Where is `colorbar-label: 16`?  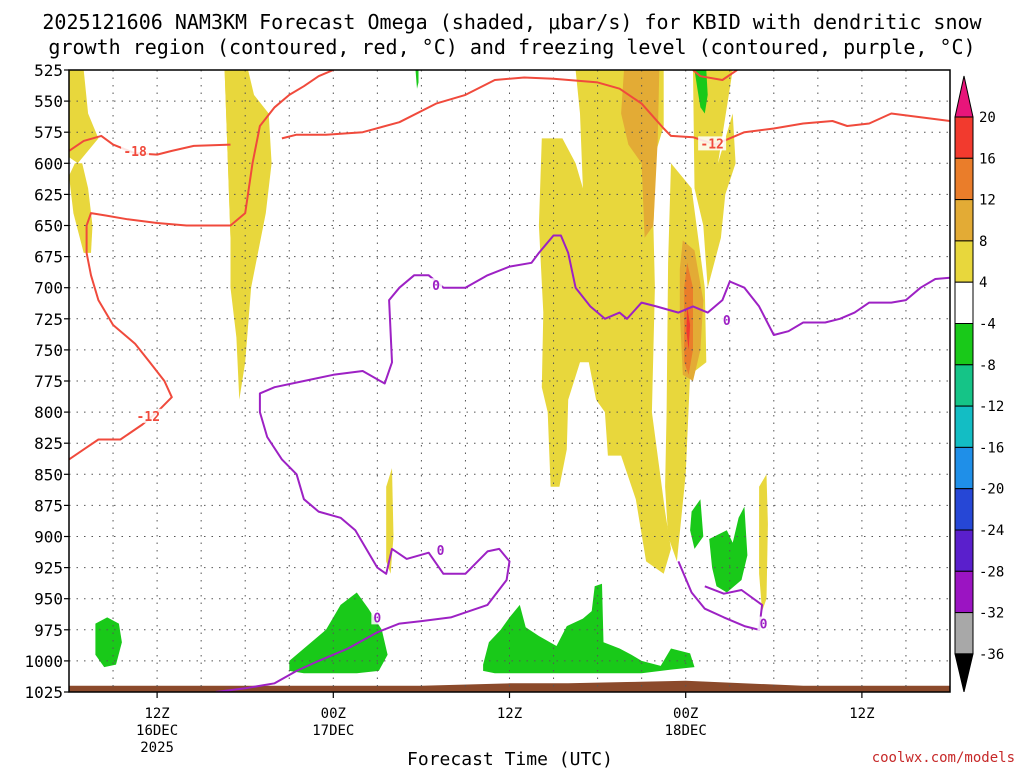 colorbar-label: 16 is located at coordinates (987, 159).